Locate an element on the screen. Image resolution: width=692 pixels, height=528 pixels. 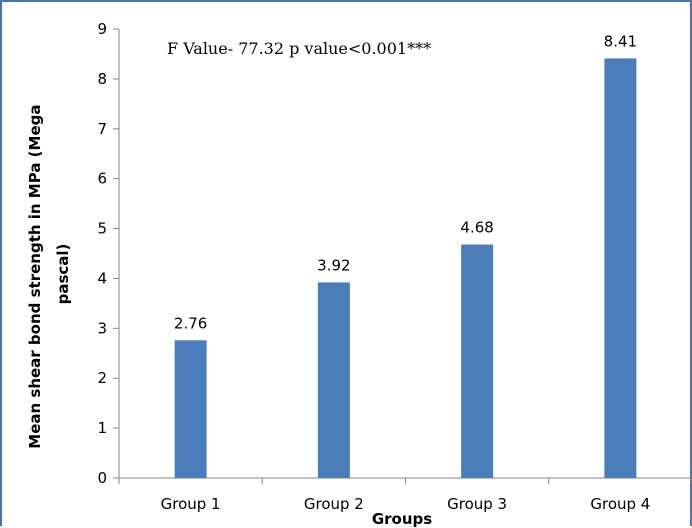
chart-annotation: F Value- 77.32 p value<0.001*** is located at coordinates (299, 48).